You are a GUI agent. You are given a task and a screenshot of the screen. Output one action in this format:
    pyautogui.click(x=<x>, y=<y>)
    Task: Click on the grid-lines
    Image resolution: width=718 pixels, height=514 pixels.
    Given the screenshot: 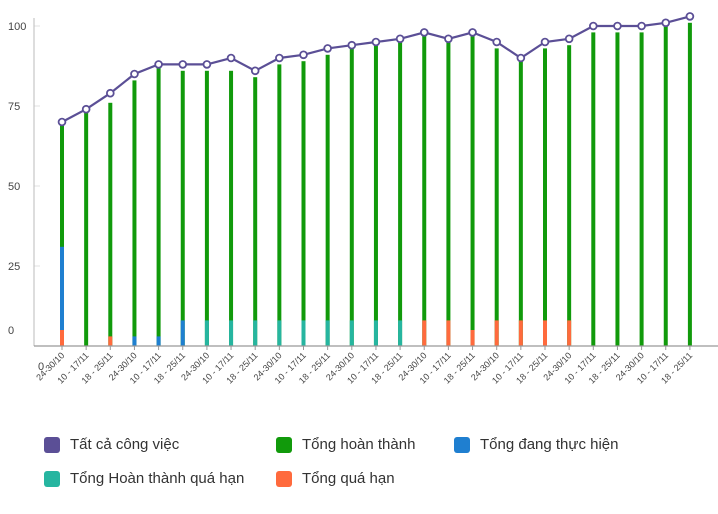 What is the action you would take?
    pyautogui.click(x=36, y=182)
    